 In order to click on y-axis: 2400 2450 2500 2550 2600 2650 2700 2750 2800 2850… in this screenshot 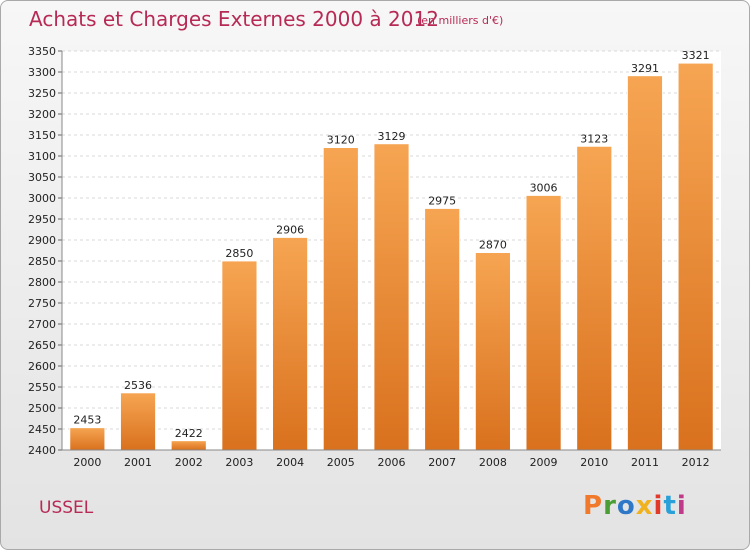, I will do `click(45, 251)`.